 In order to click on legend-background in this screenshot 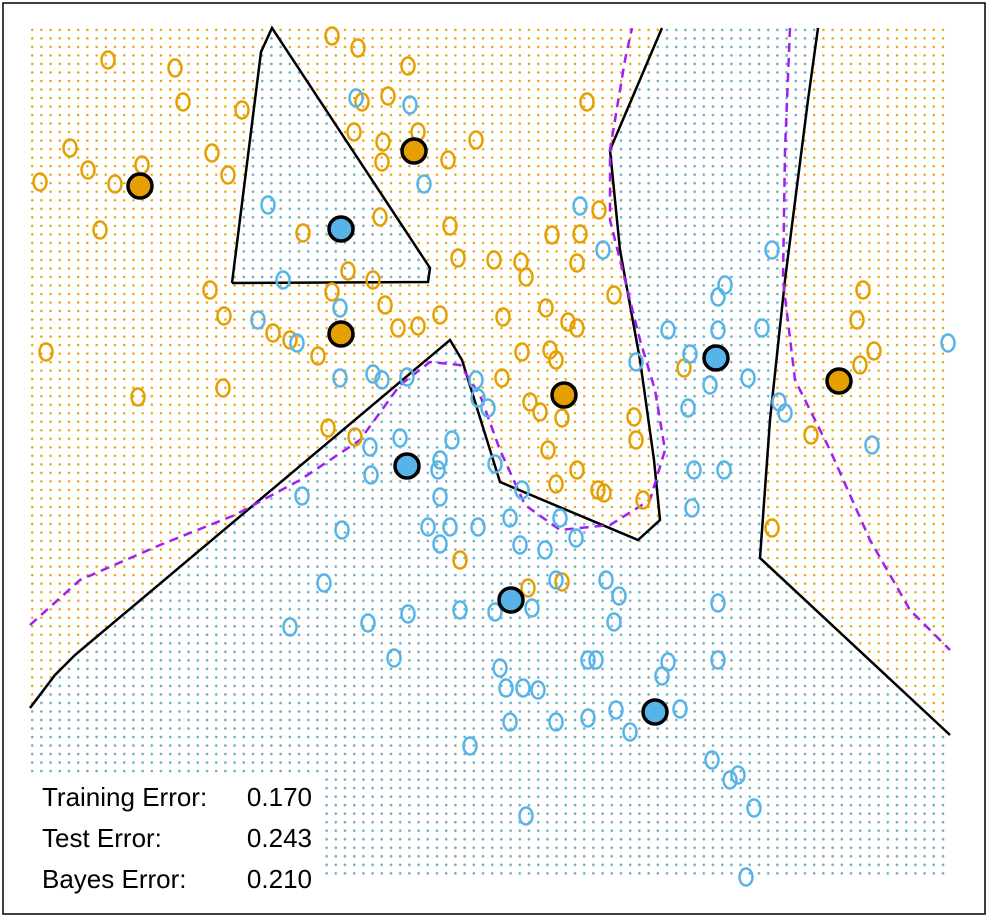, I will do `click(176, 830)`.